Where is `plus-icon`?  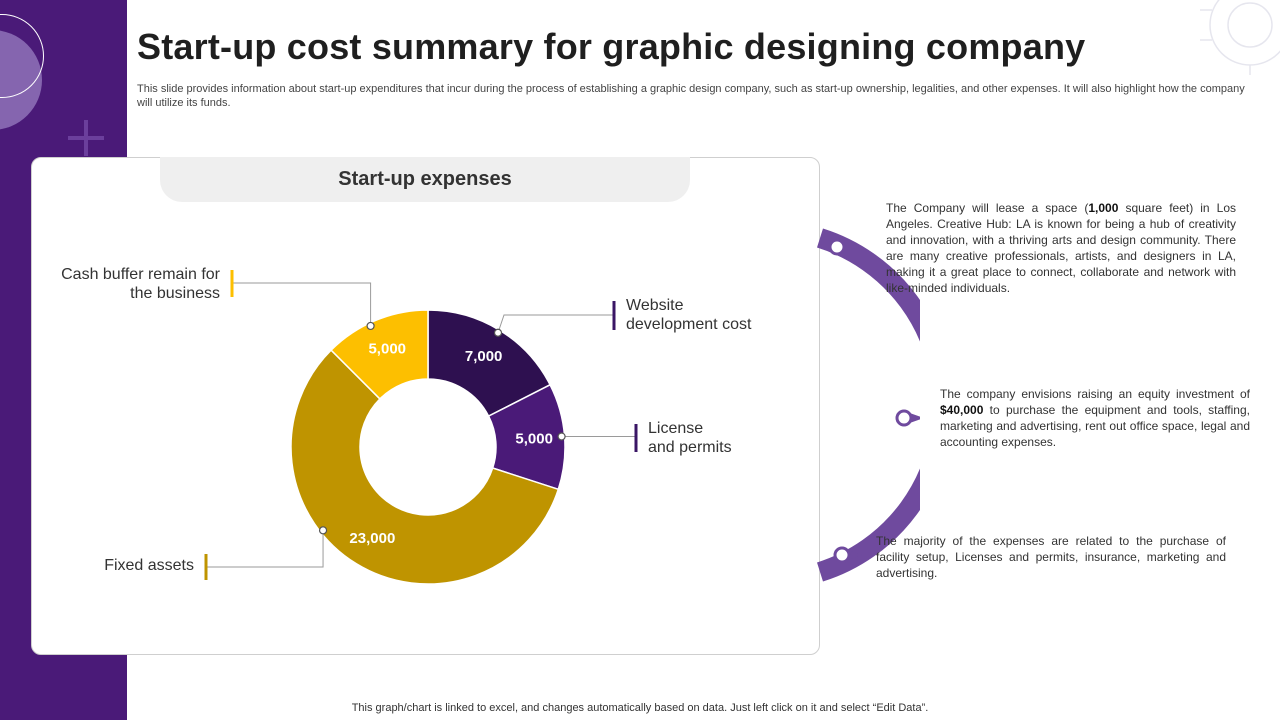 plus-icon is located at coordinates (86, 138).